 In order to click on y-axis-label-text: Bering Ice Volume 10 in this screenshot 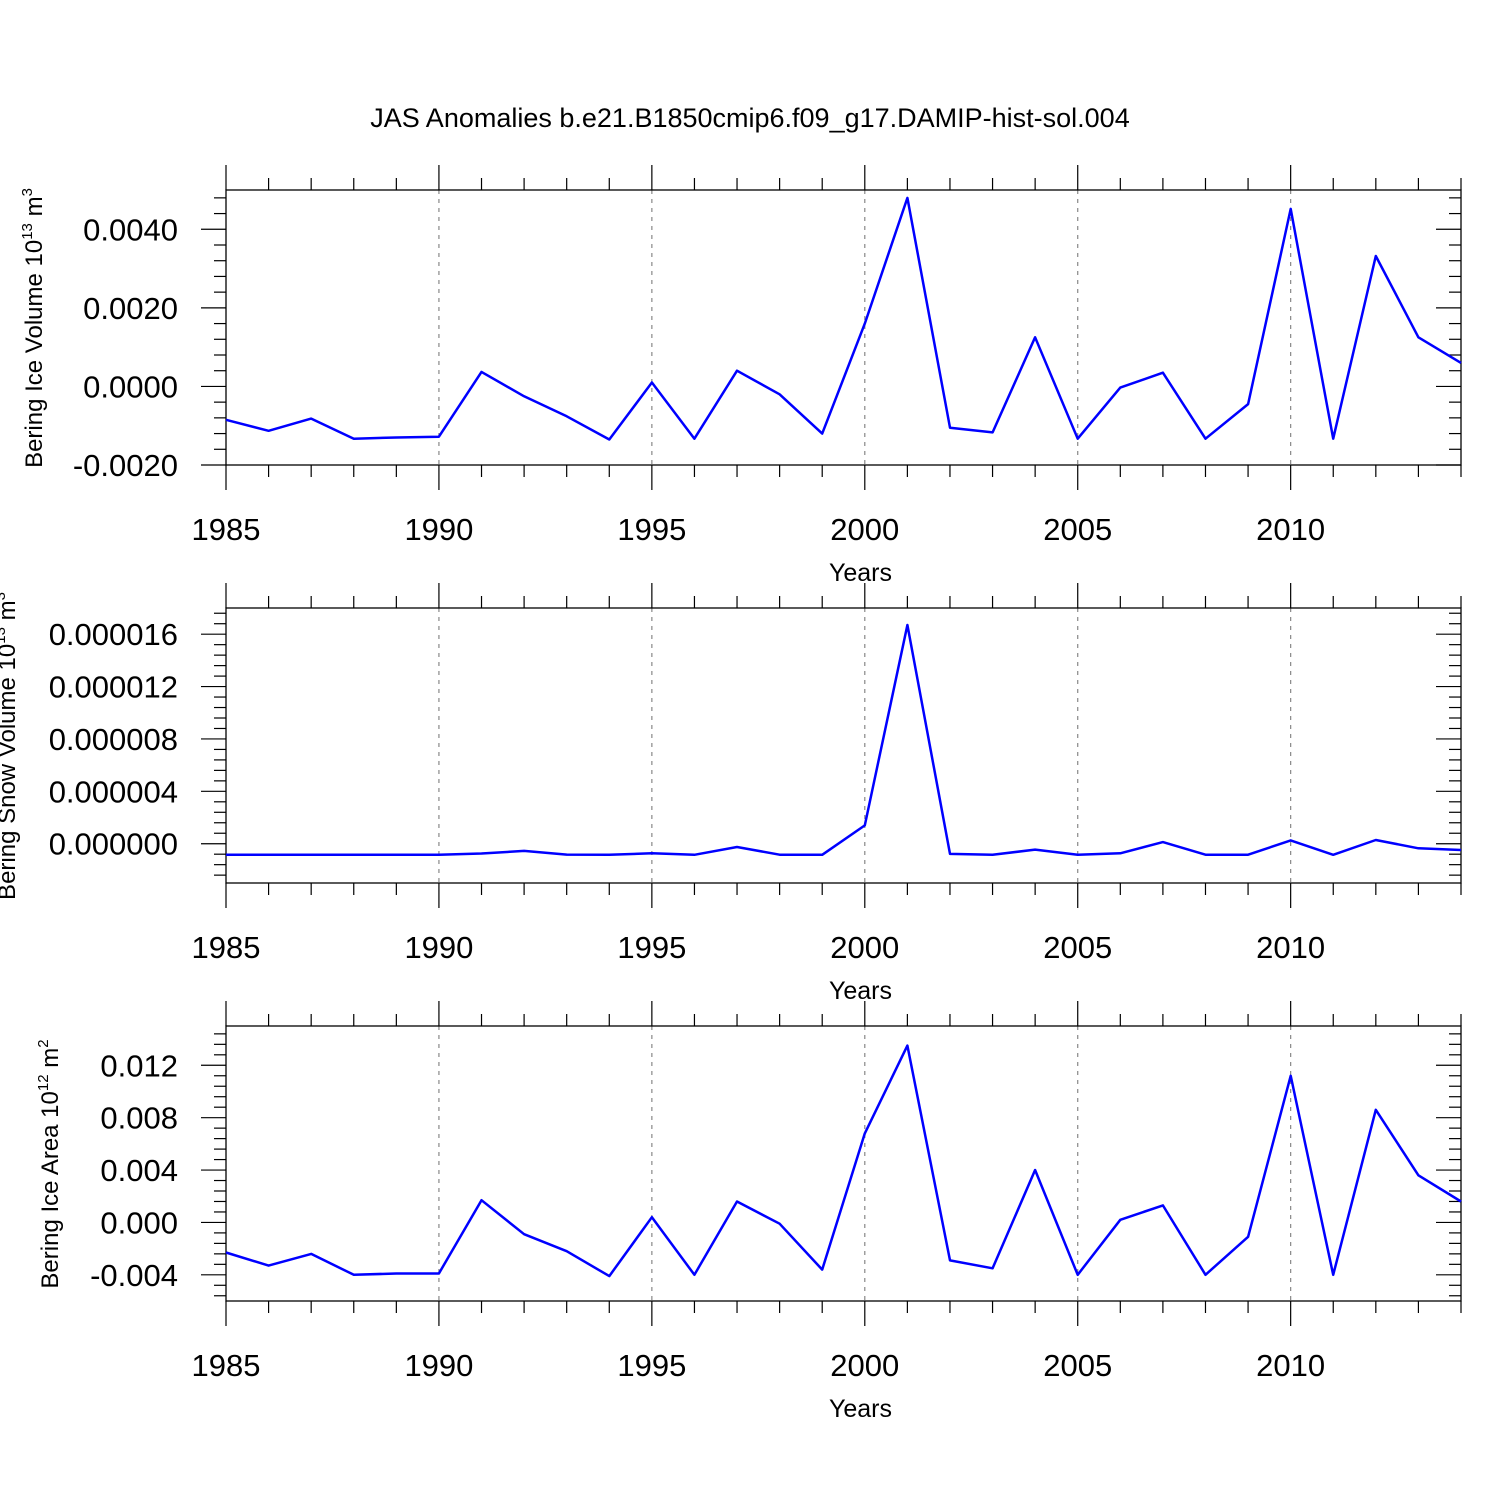, I will do `click(34, 354)`.